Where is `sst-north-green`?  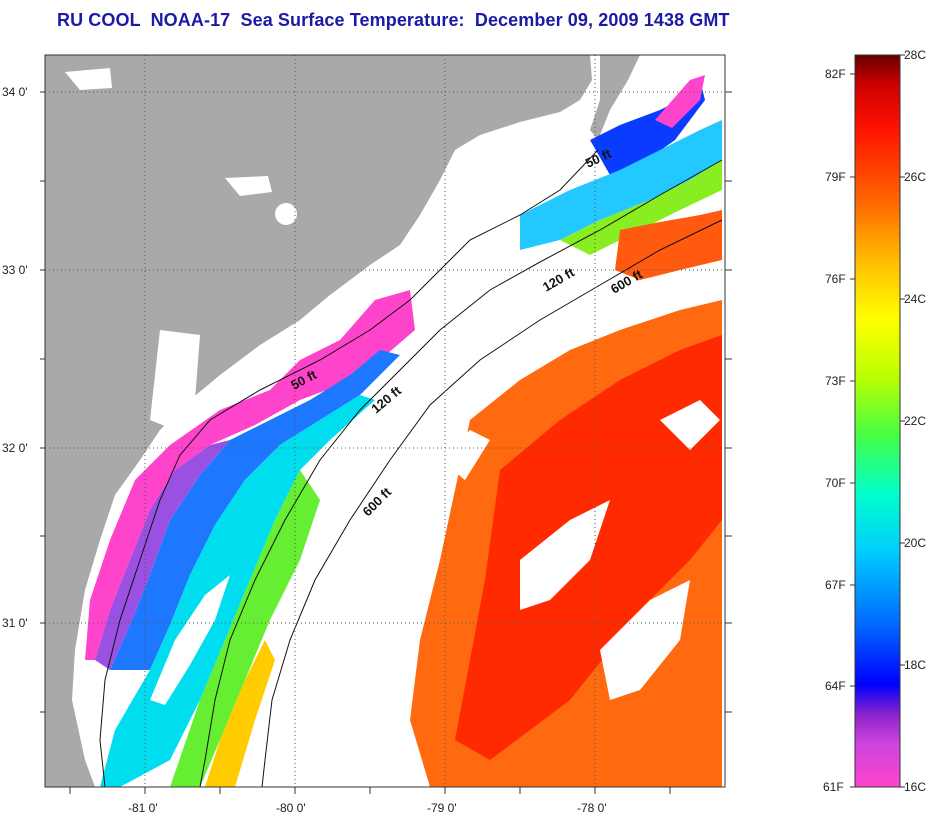 sst-north-green is located at coordinates (641, 207).